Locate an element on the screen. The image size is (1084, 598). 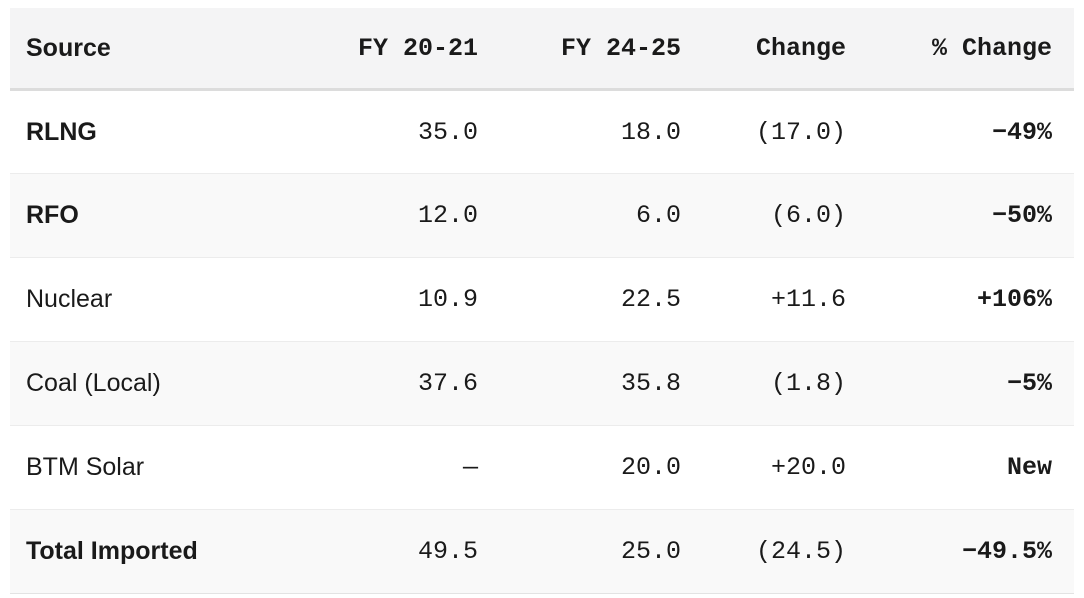
row-label: Nuclear is located at coordinates (69, 299).